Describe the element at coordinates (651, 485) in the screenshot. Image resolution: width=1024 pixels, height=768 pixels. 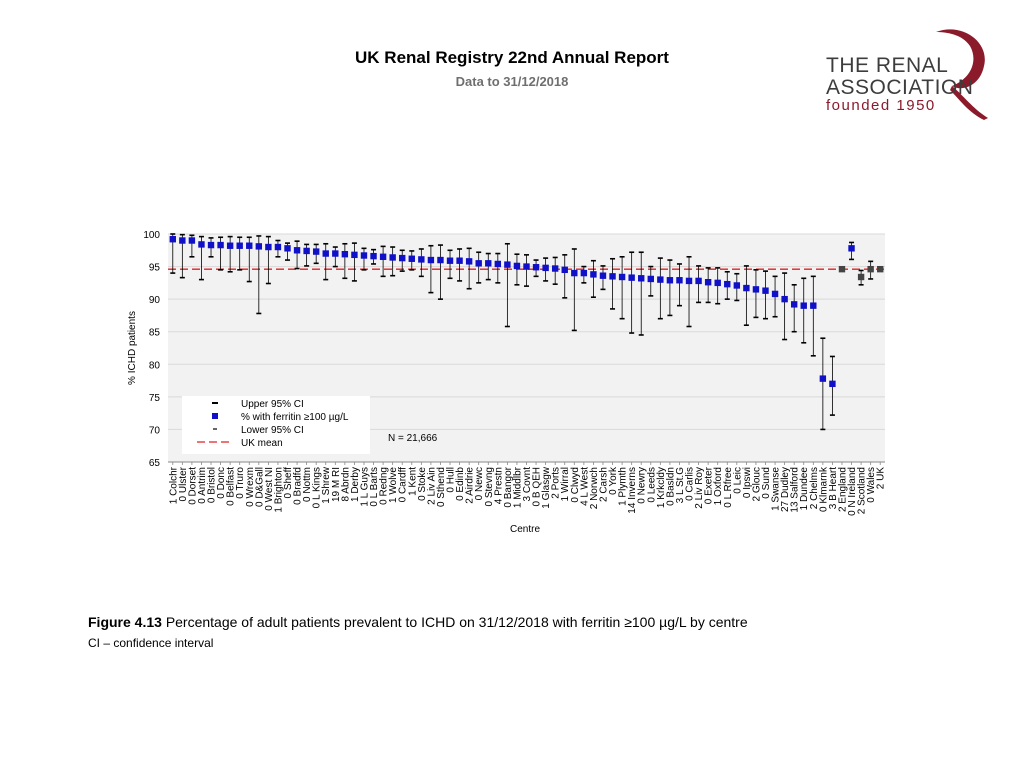
I see `x-tick-label: 0 Leeds` at that location.